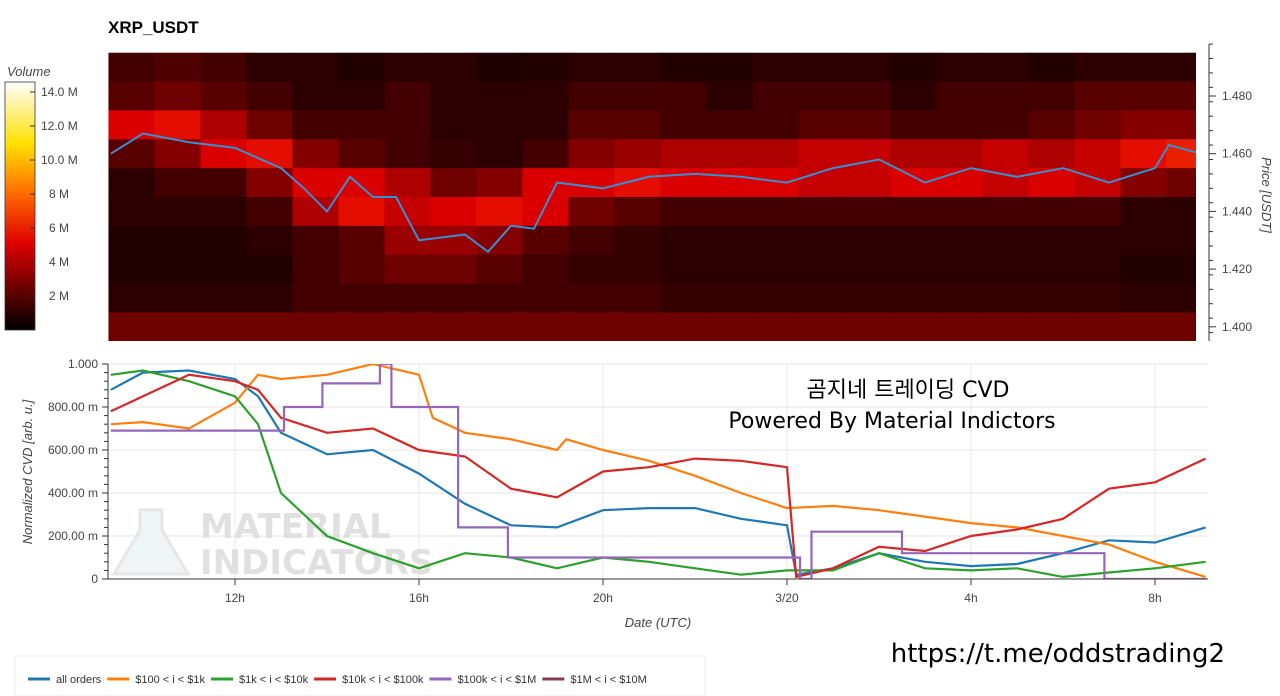 Image resolution: width=1280 pixels, height=696 pixels. I want to click on legend-item: $100 < i < $1k, so click(156, 680).